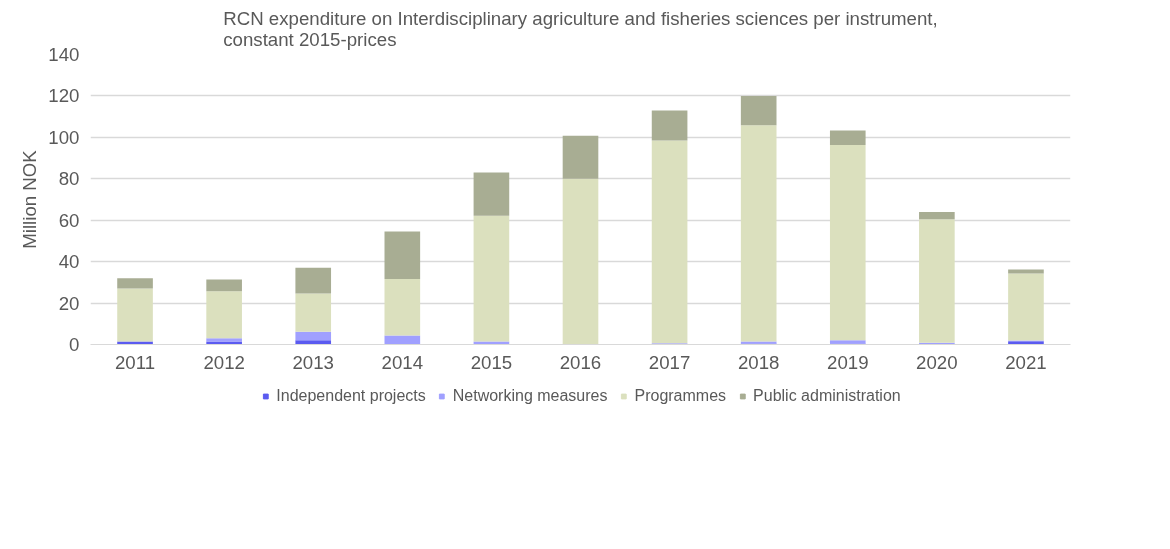 The image size is (1170, 549). What do you see at coordinates (680, 396) in the screenshot?
I see `legend-label: Programmes` at bounding box center [680, 396].